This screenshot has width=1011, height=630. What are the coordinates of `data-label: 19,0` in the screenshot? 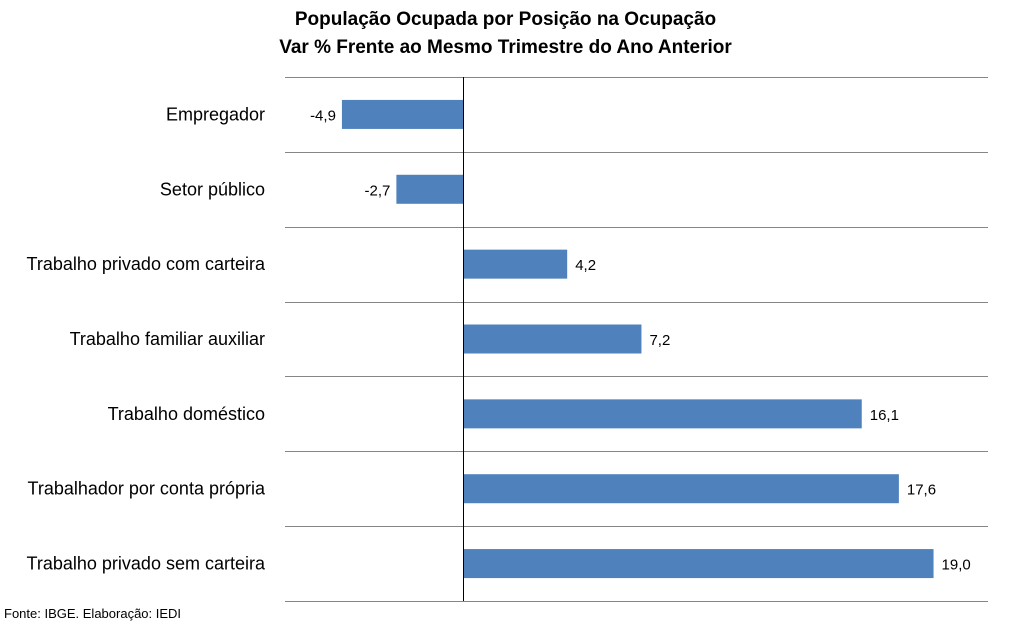 It's located at (956, 565).